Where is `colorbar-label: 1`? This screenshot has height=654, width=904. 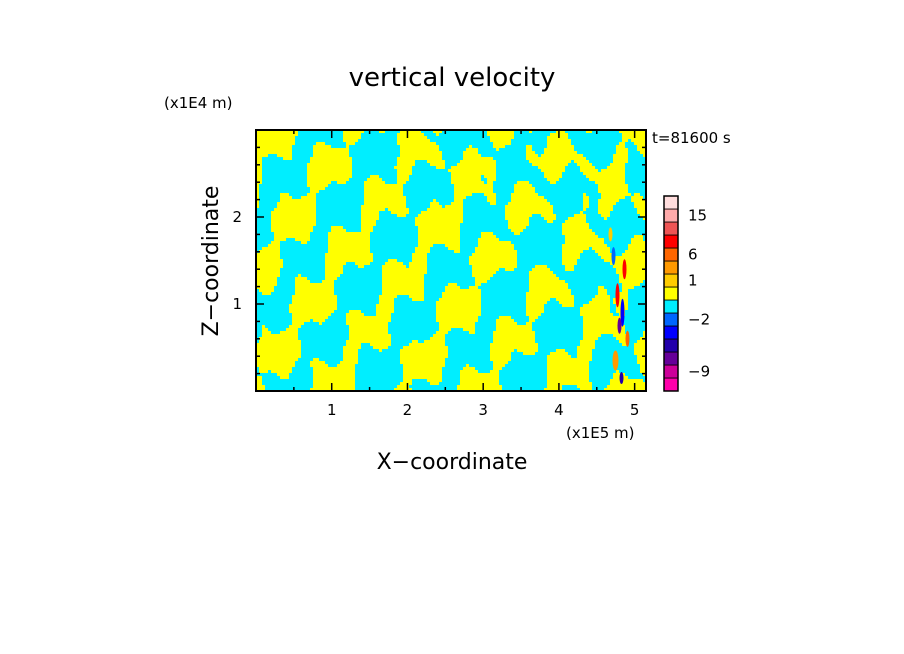
colorbar-label: 1 is located at coordinates (693, 281).